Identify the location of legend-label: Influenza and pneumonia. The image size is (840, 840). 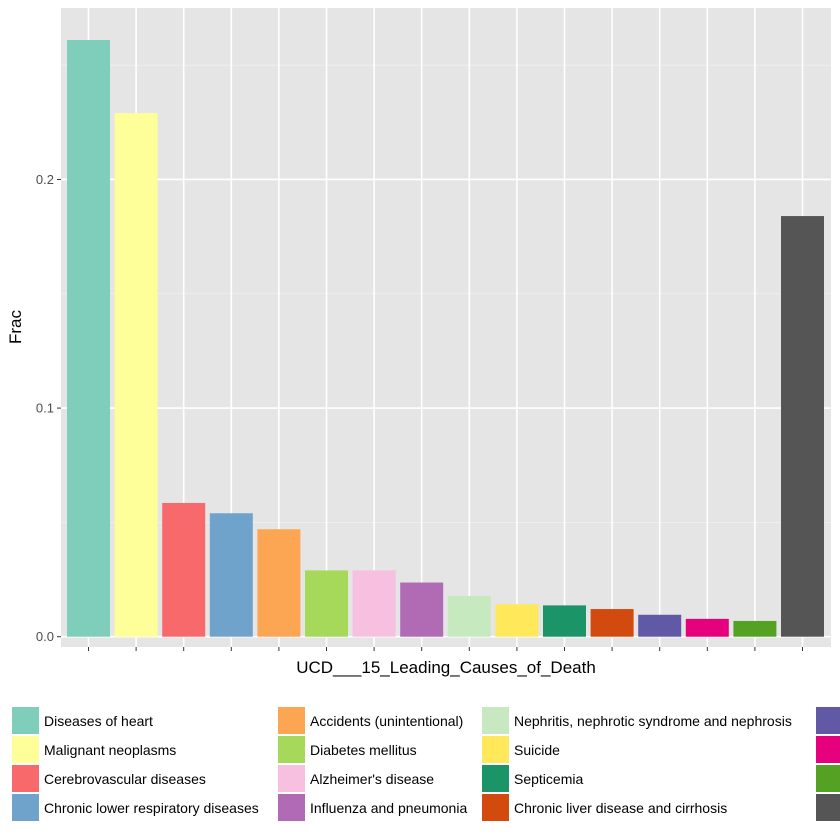
(388, 808).